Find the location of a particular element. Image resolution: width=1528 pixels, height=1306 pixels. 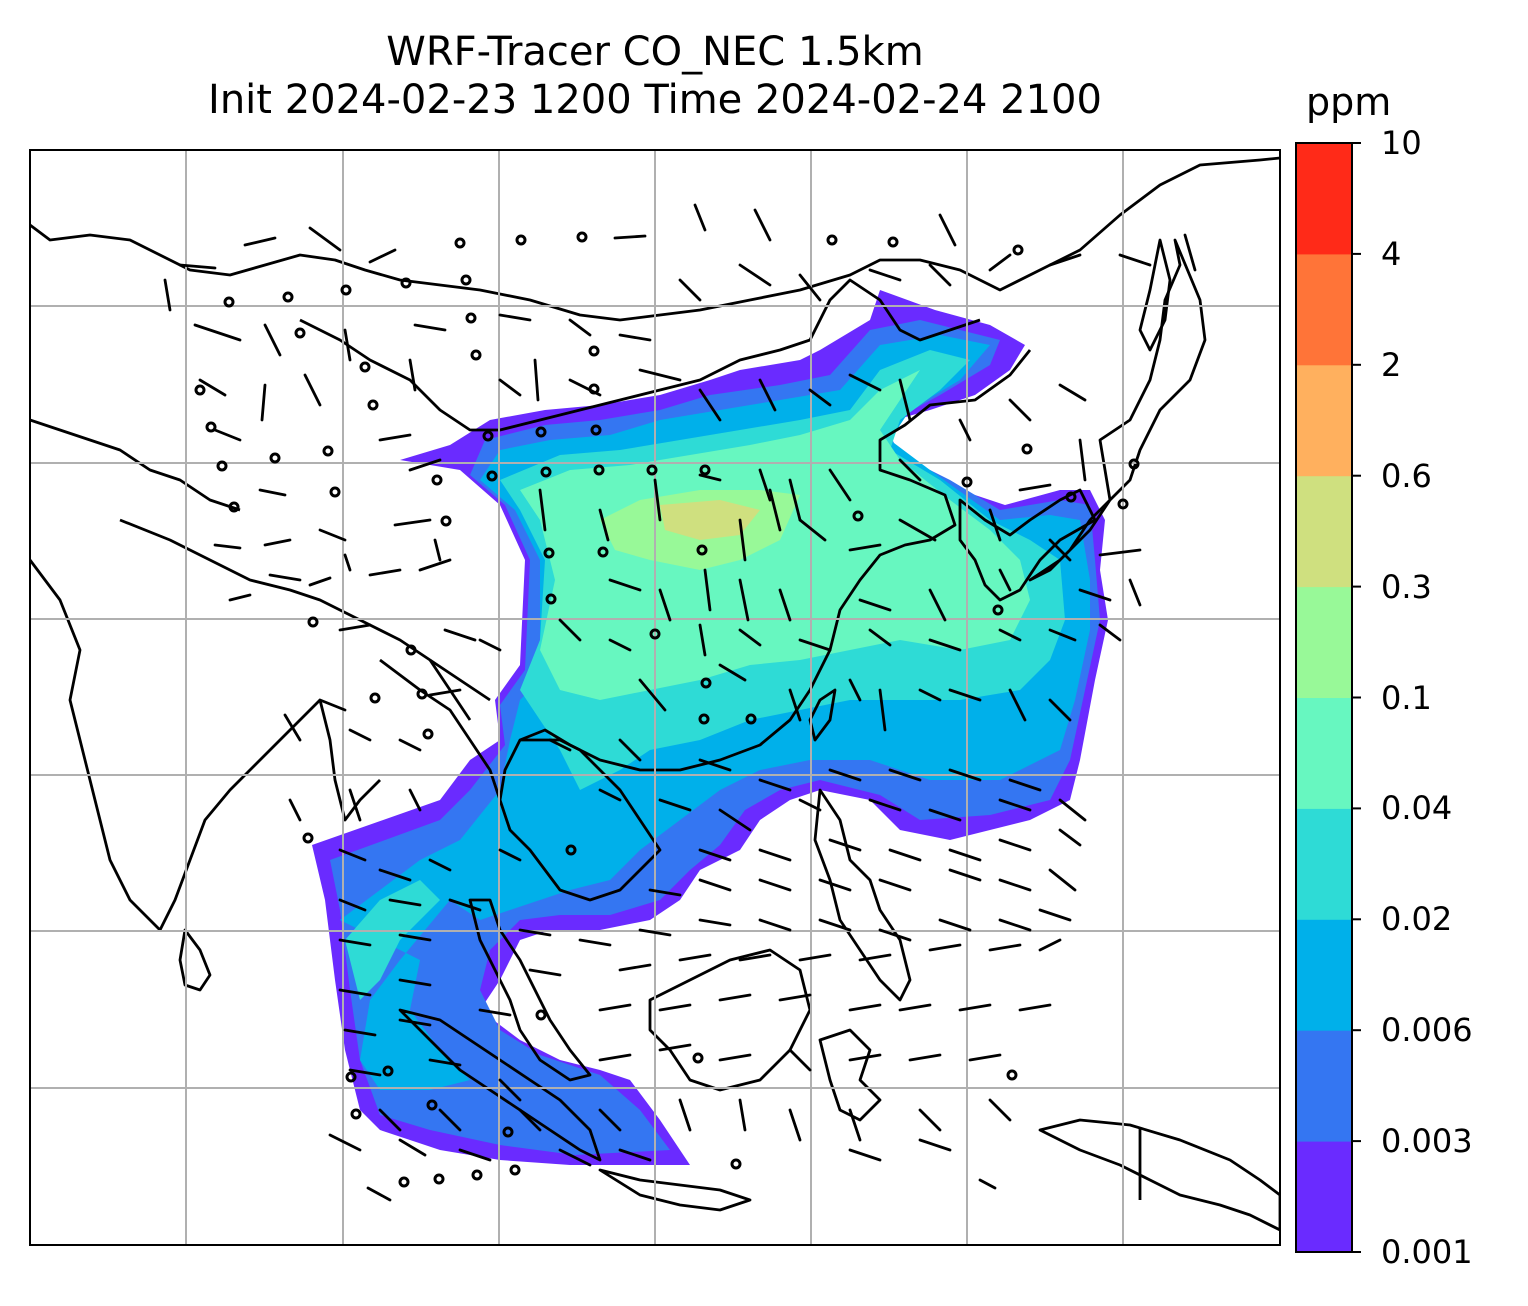

field-0.3 is located at coordinates (710, 520).